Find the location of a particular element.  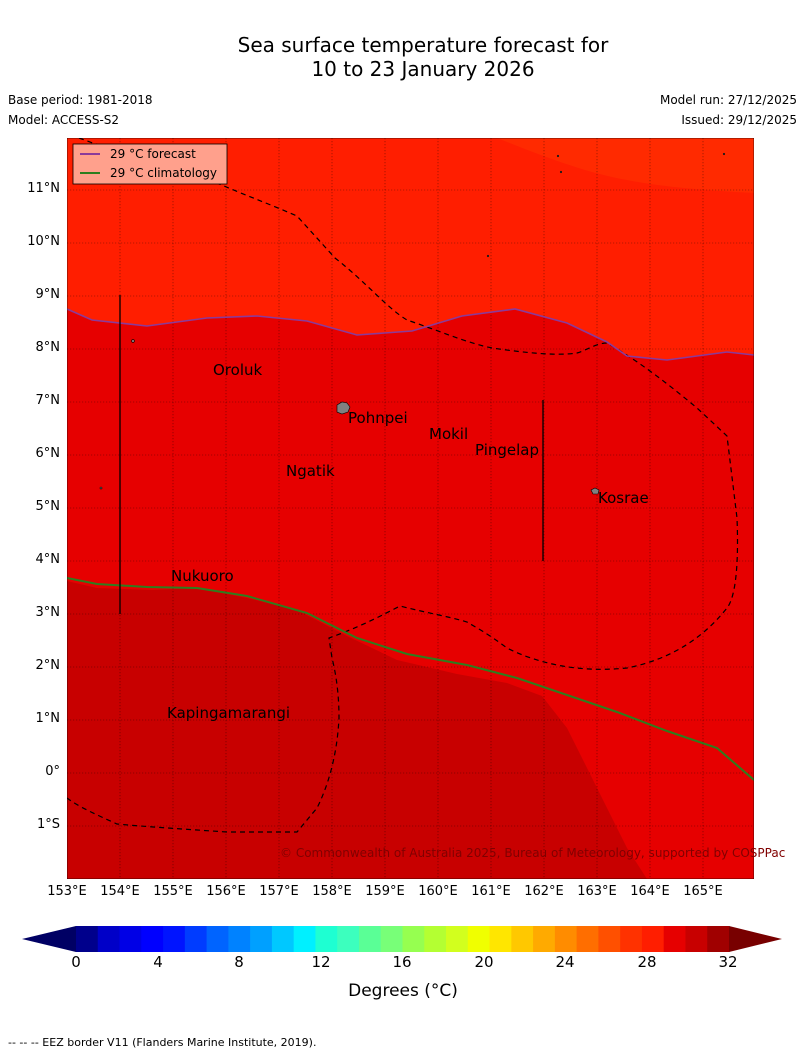

lon-tick-164e: 164°E is located at coordinates (650, 891).